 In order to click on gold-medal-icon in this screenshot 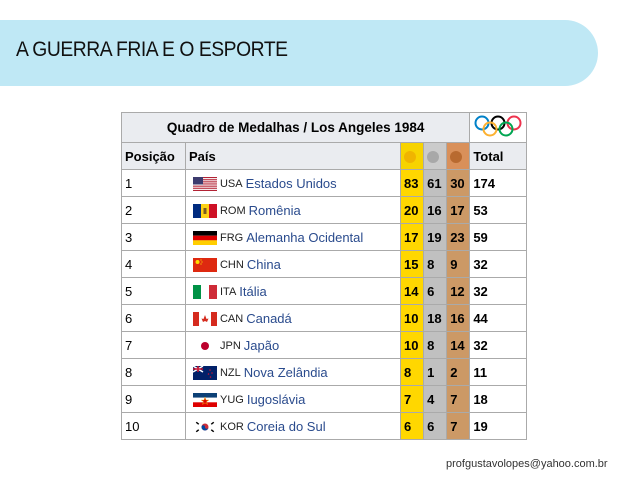, I will do `click(410, 157)`.